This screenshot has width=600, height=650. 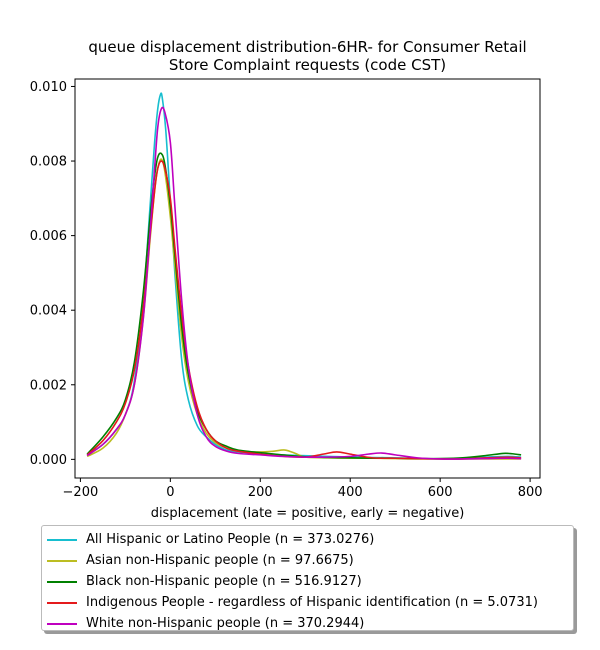 What do you see at coordinates (170, 492) in the screenshot?
I see `x-tick-label: 0` at bounding box center [170, 492].